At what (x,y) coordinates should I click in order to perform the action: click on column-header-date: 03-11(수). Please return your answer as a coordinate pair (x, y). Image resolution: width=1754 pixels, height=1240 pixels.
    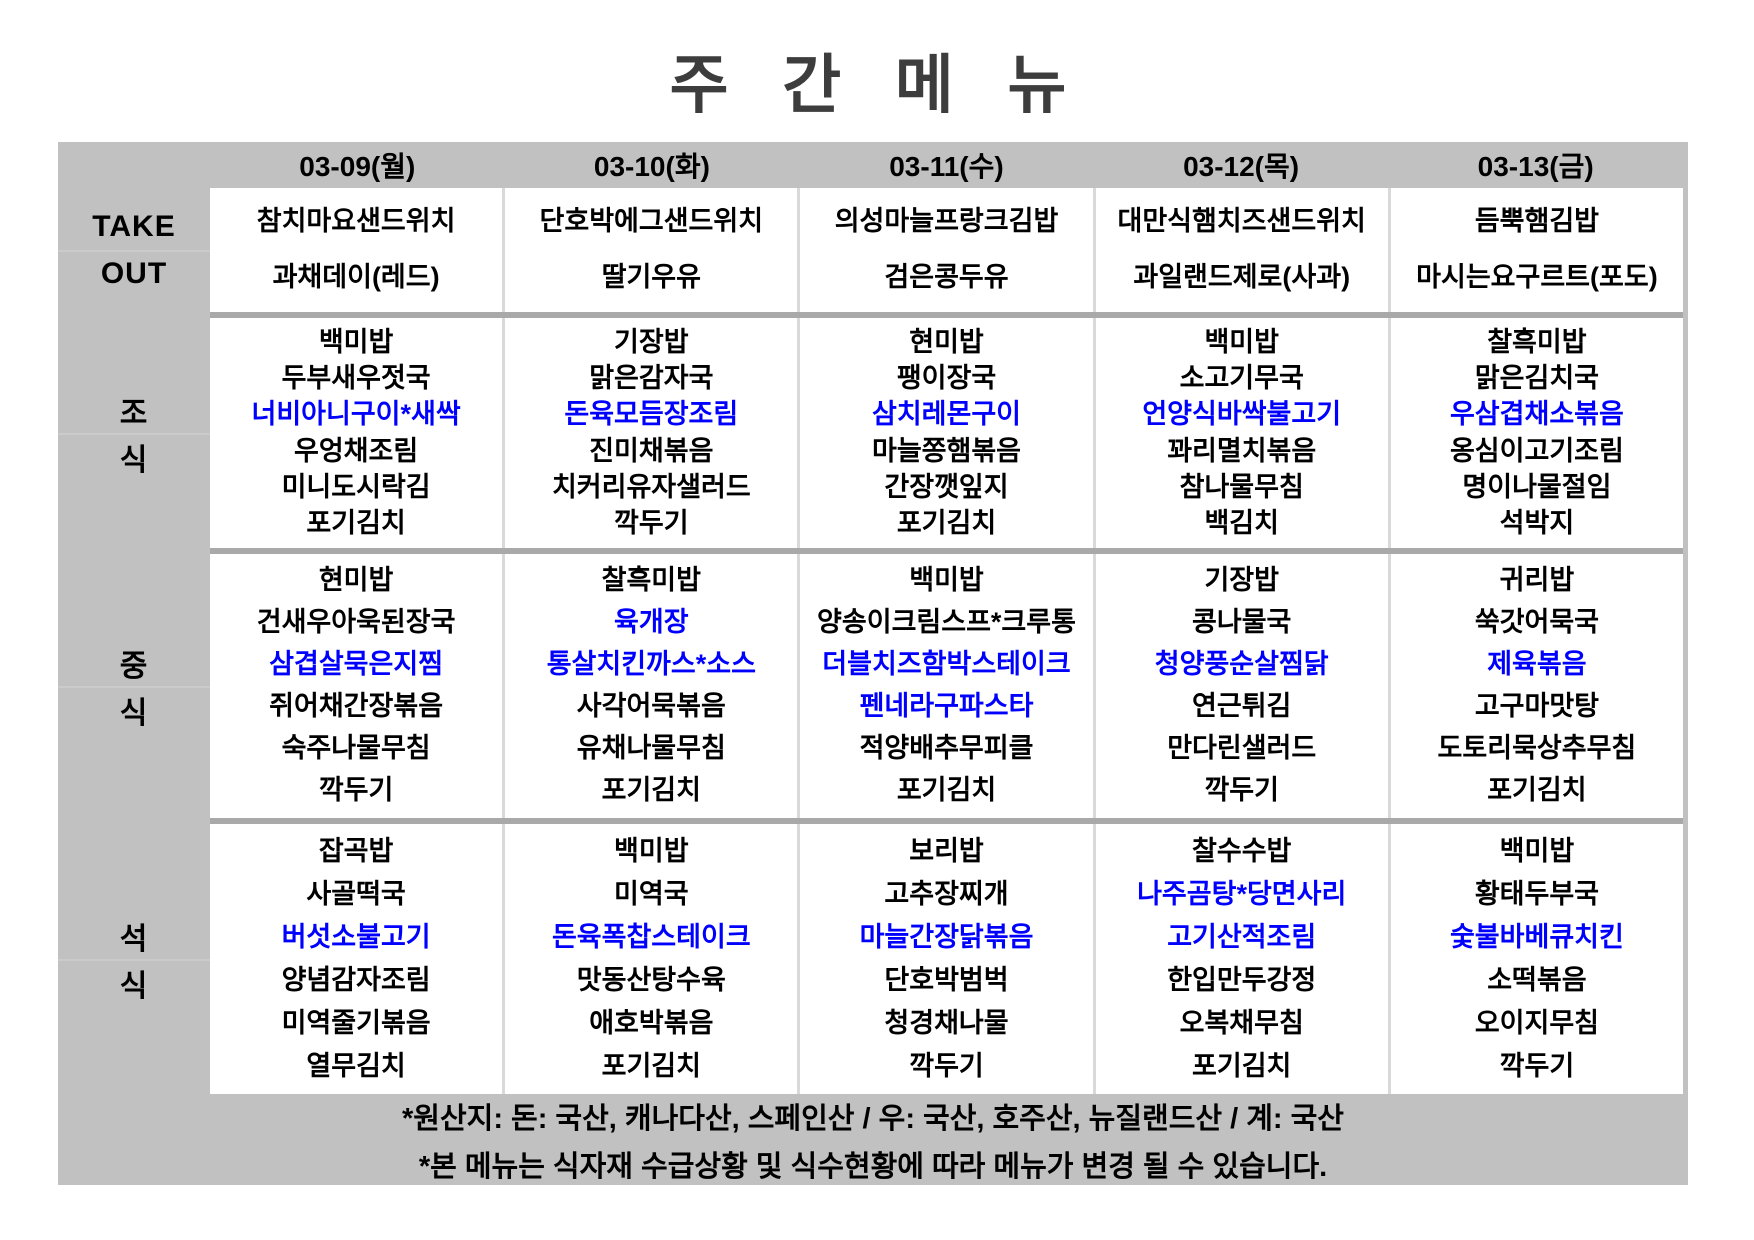
    Looking at the image, I should click on (946, 166).